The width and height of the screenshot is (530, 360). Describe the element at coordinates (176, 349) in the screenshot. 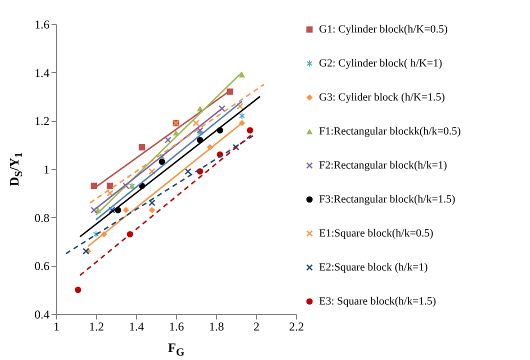

I see `x-axis-title: F$_{G}$` at that location.